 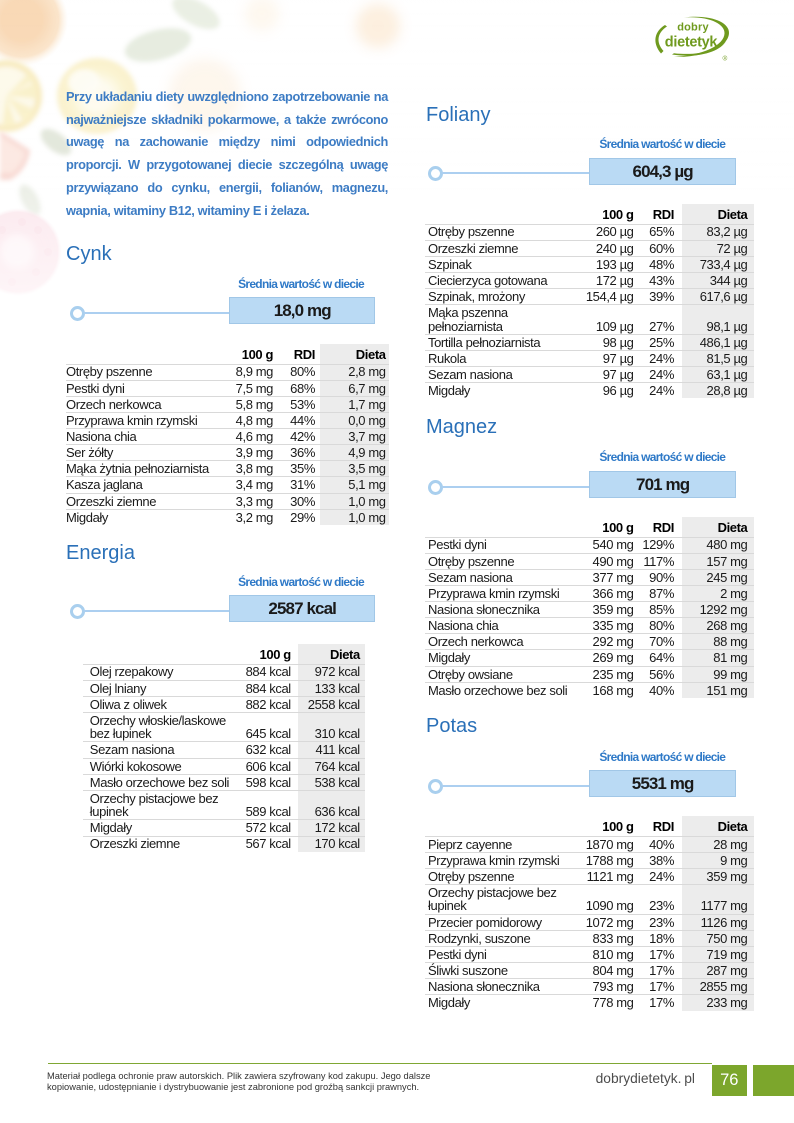 What do you see at coordinates (693, 28) in the screenshot?
I see `svg-text: dobry` at bounding box center [693, 28].